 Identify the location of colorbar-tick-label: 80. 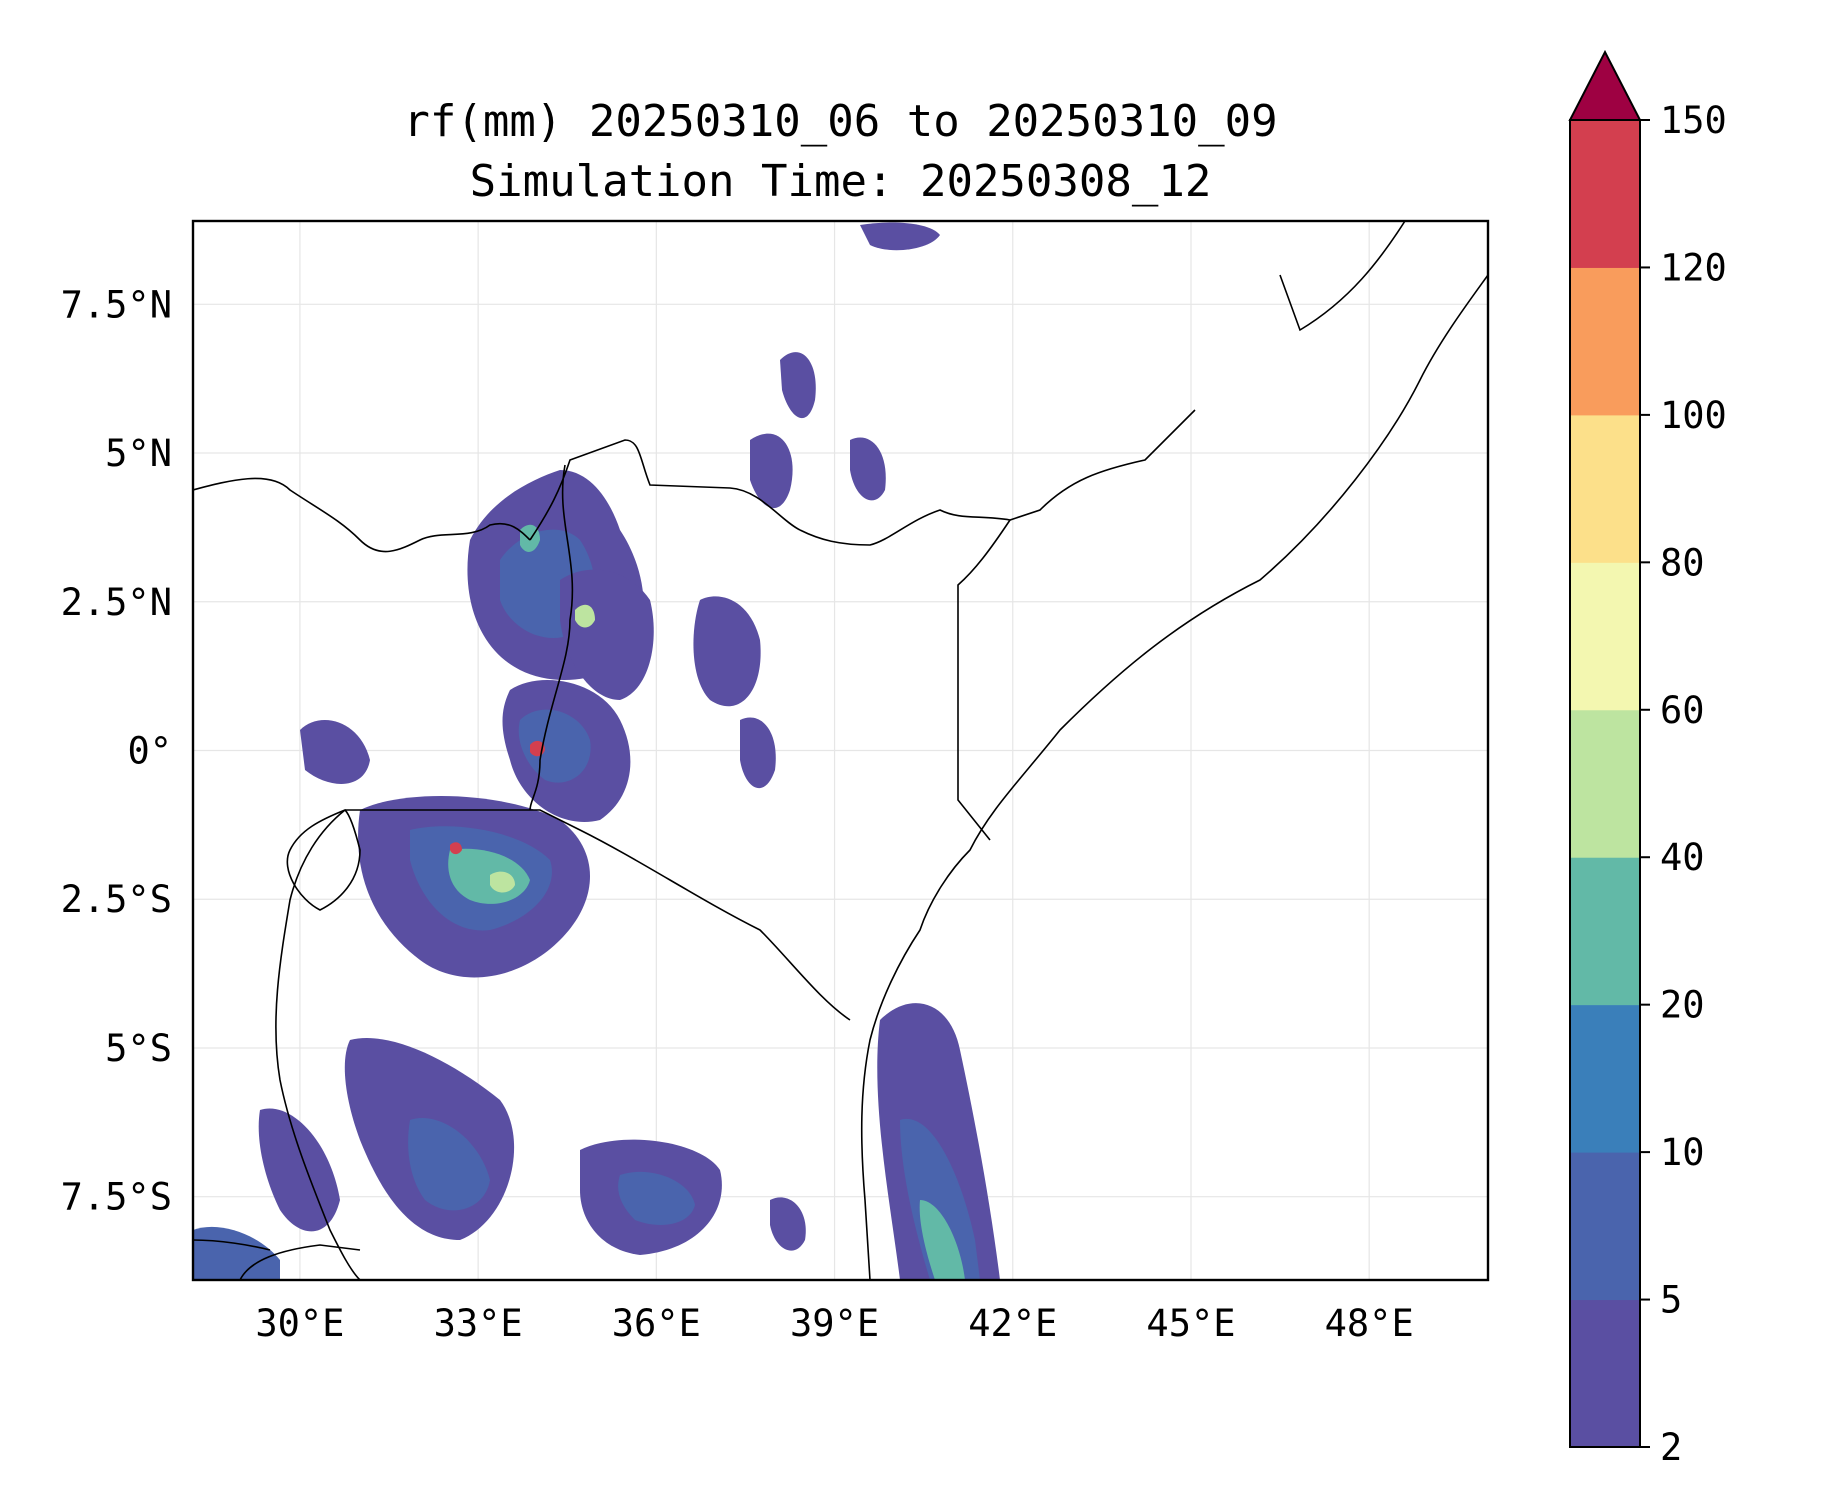
(1682, 562).